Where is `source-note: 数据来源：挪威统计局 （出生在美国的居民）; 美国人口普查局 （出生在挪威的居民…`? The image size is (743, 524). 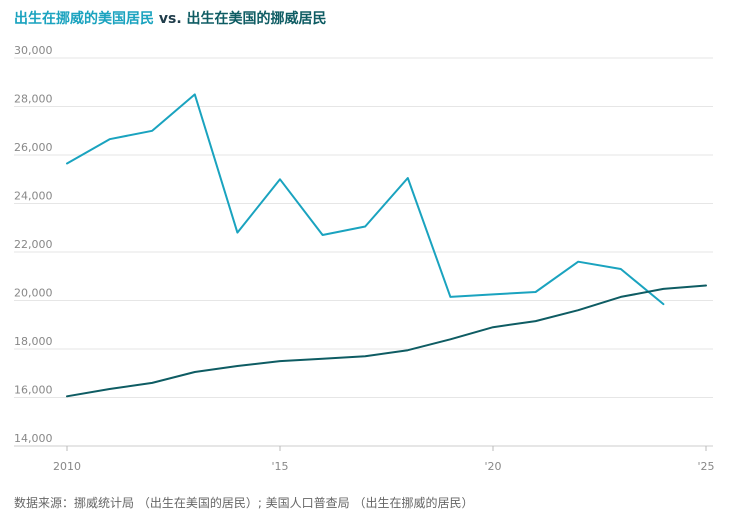
source-note: 数据来源：挪威统计局 （出生在美国的居民）; 美国人口普查局 （出生在挪威的居民… is located at coordinates (244, 503).